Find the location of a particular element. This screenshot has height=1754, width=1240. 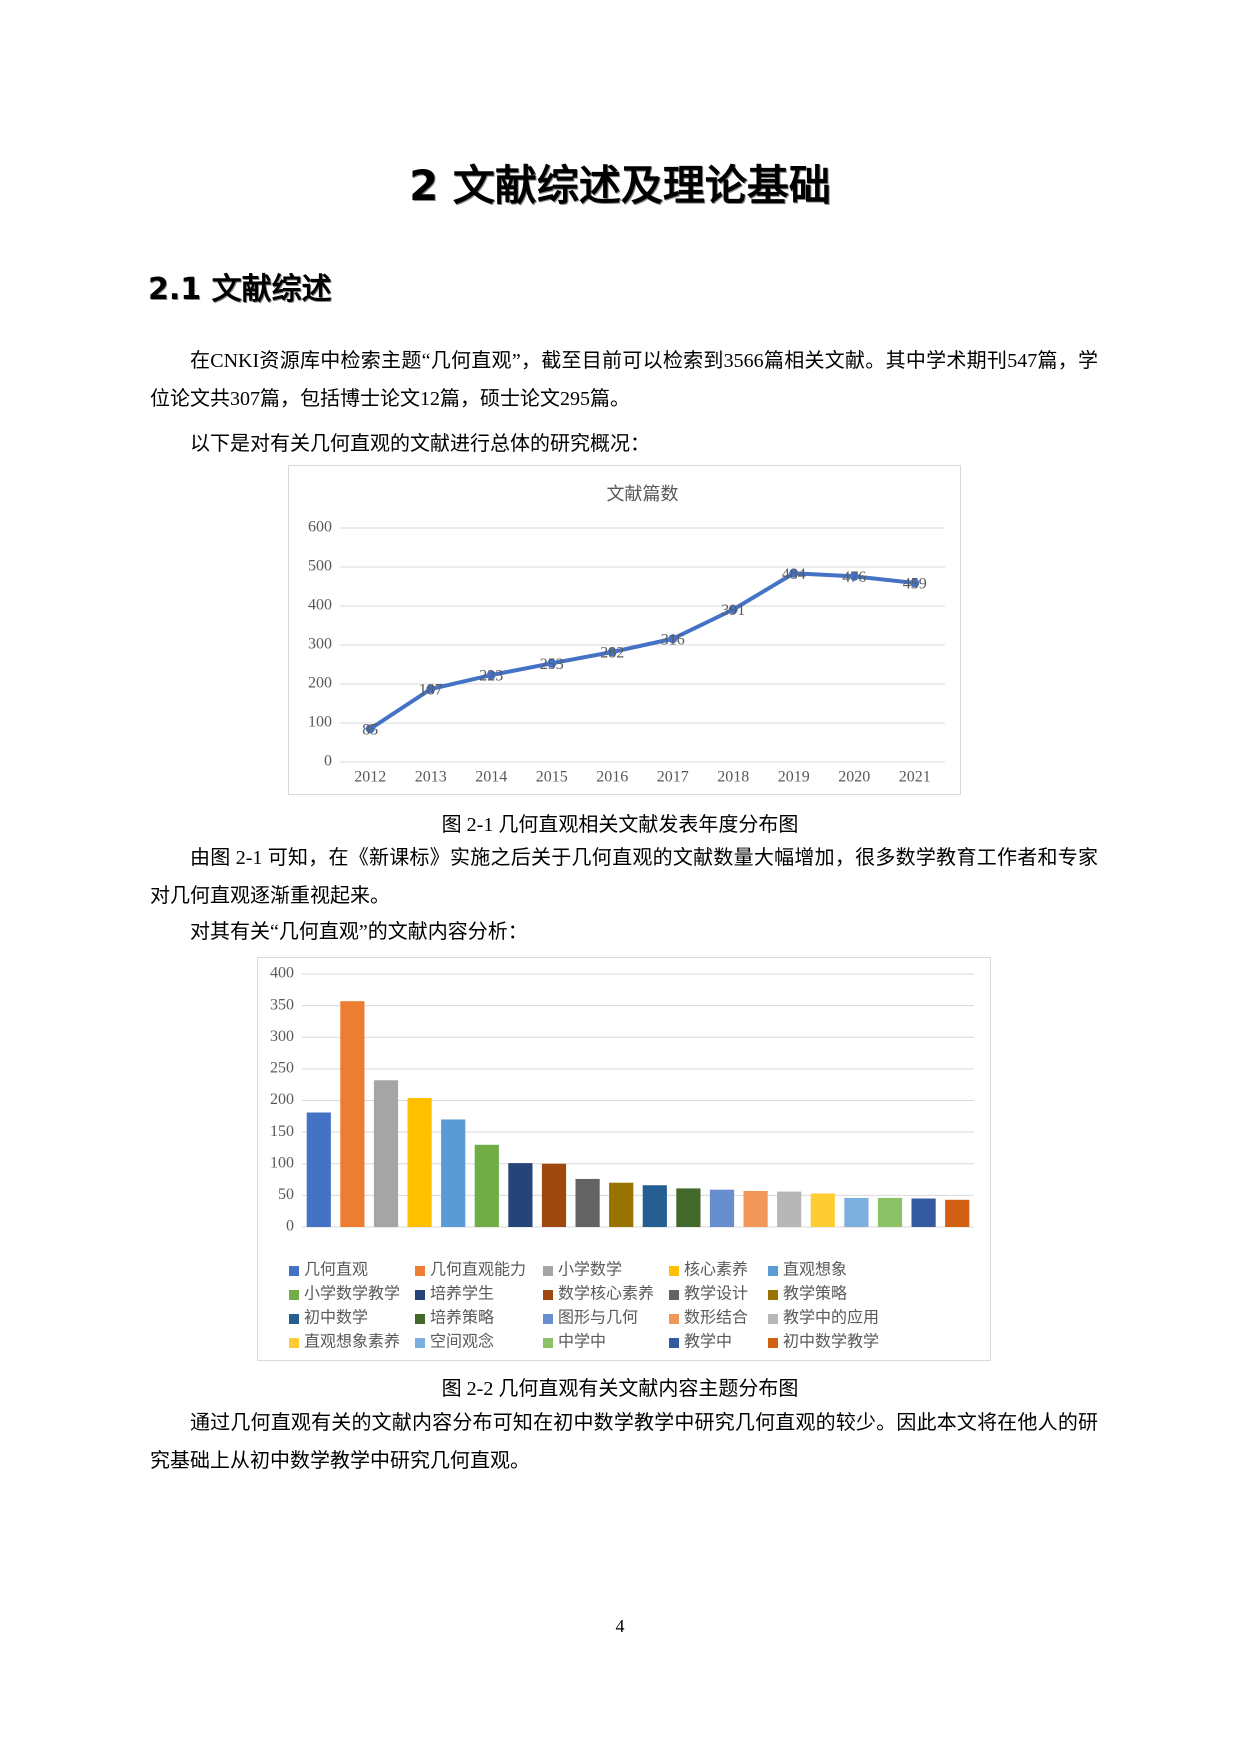

data-label: 391 is located at coordinates (733, 610).